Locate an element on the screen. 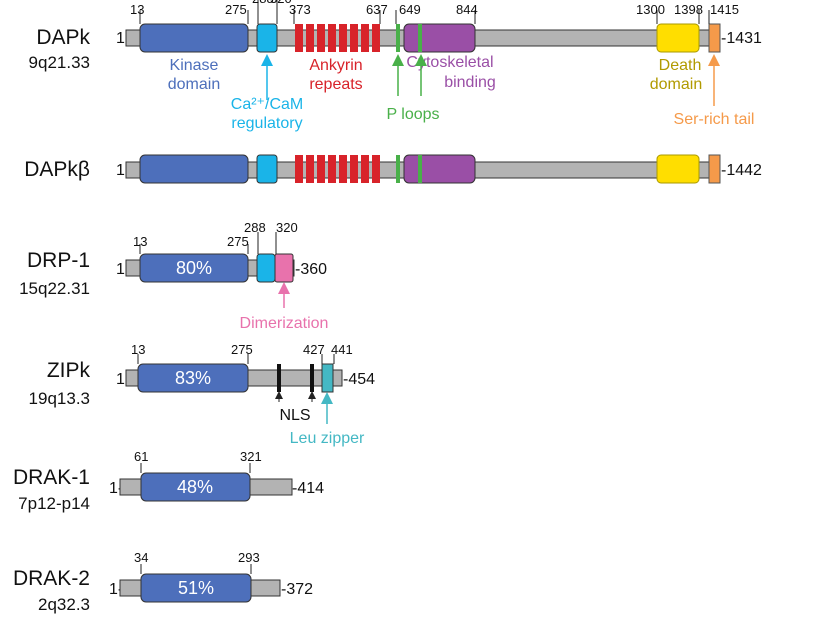 The image size is (826, 633). locus-zipk: 19q13.3 is located at coordinates (59, 398).